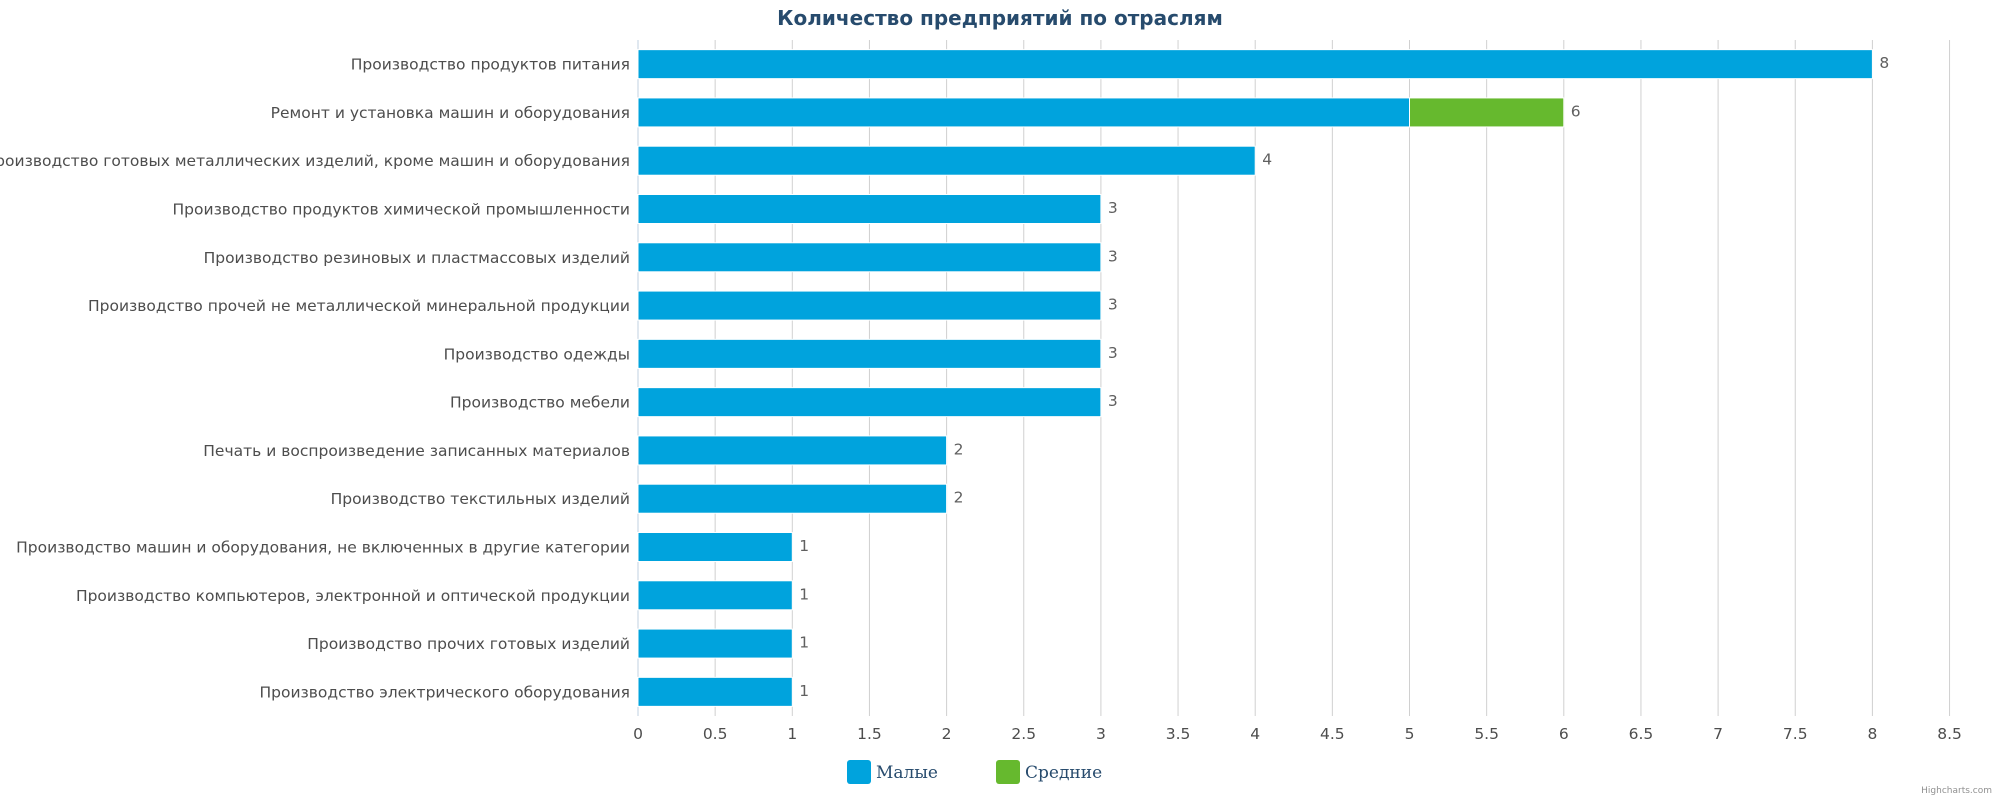  I want to click on x-tick-label: 8.5, so click(1949, 734).